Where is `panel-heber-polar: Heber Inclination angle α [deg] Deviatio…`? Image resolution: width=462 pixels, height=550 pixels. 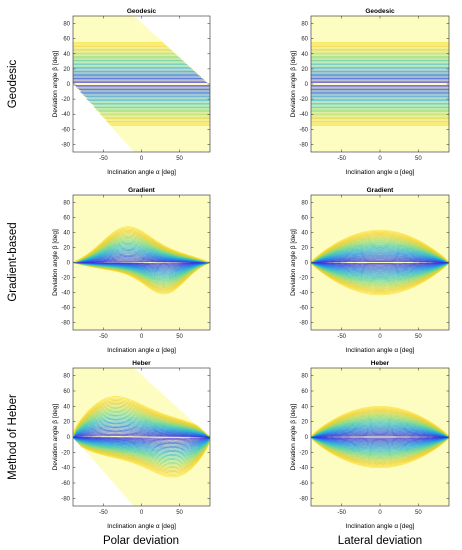 panel-heber-polar: Heber Inclination angle α [deg] Deviatio… is located at coordinates (131, 445).